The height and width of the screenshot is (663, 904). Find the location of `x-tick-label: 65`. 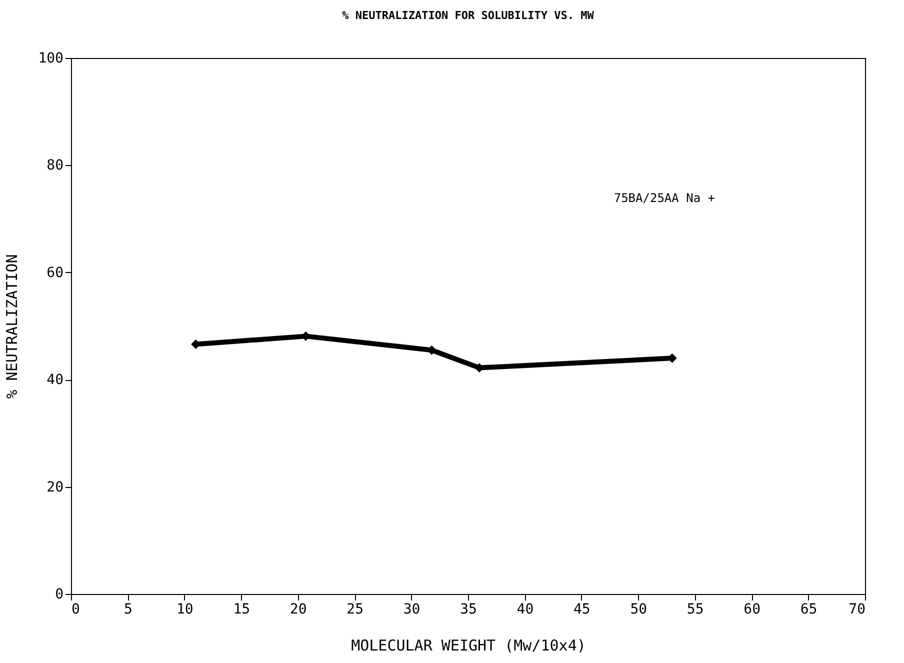

x-tick-label: 65 is located at coordinates (809, 610).